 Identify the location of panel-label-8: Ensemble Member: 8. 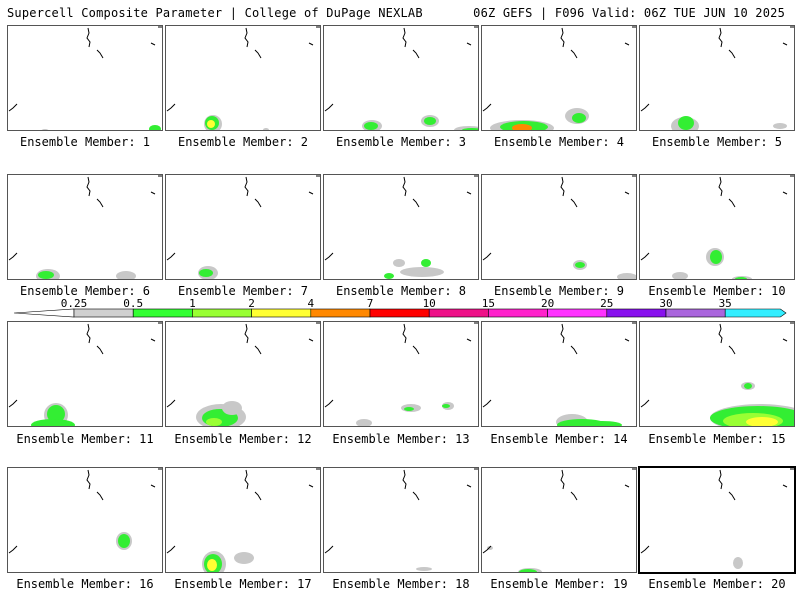
(401, 291).